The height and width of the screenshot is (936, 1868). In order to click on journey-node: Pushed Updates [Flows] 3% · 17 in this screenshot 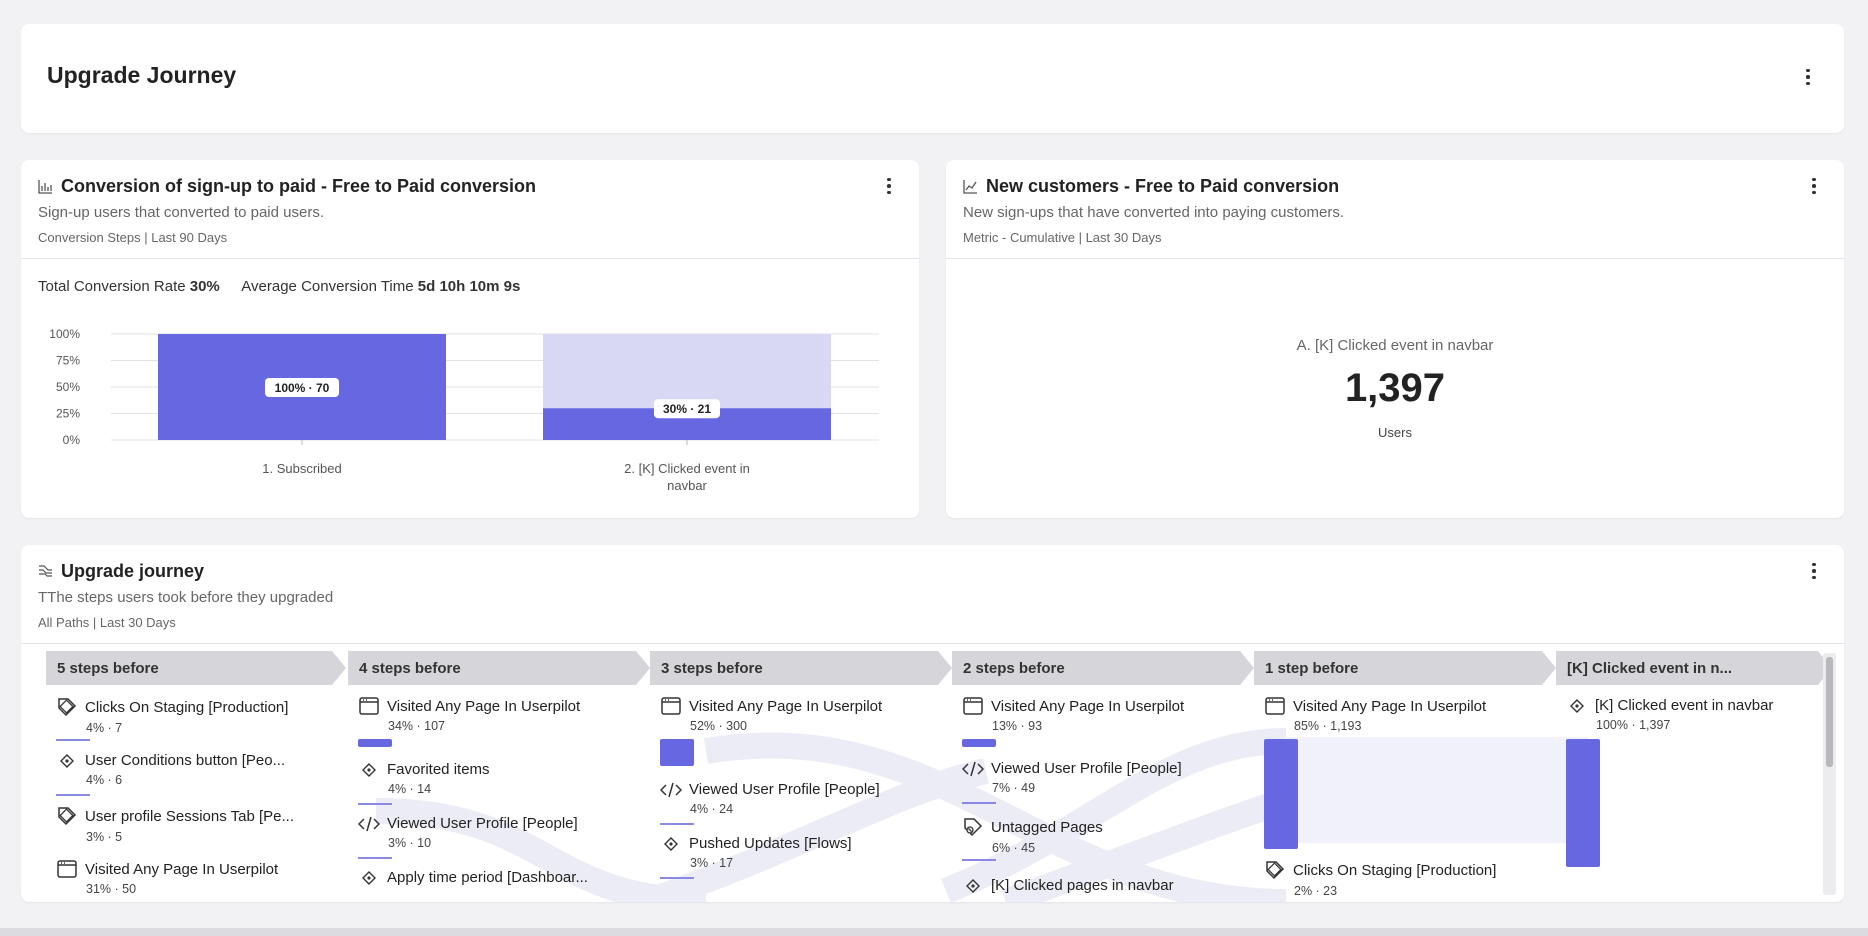, I will do `click(756, 852)`.